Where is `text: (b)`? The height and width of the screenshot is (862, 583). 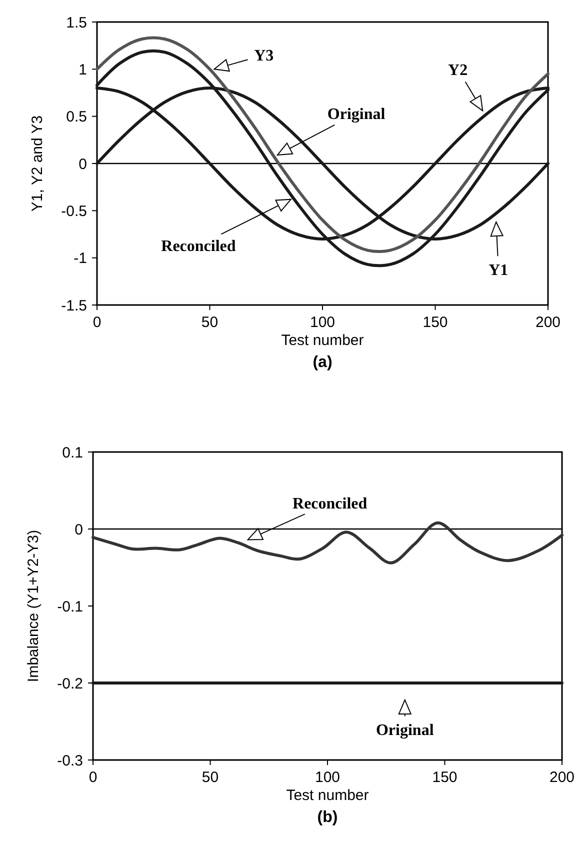 text: (b) is located at coordinates (327, 817).